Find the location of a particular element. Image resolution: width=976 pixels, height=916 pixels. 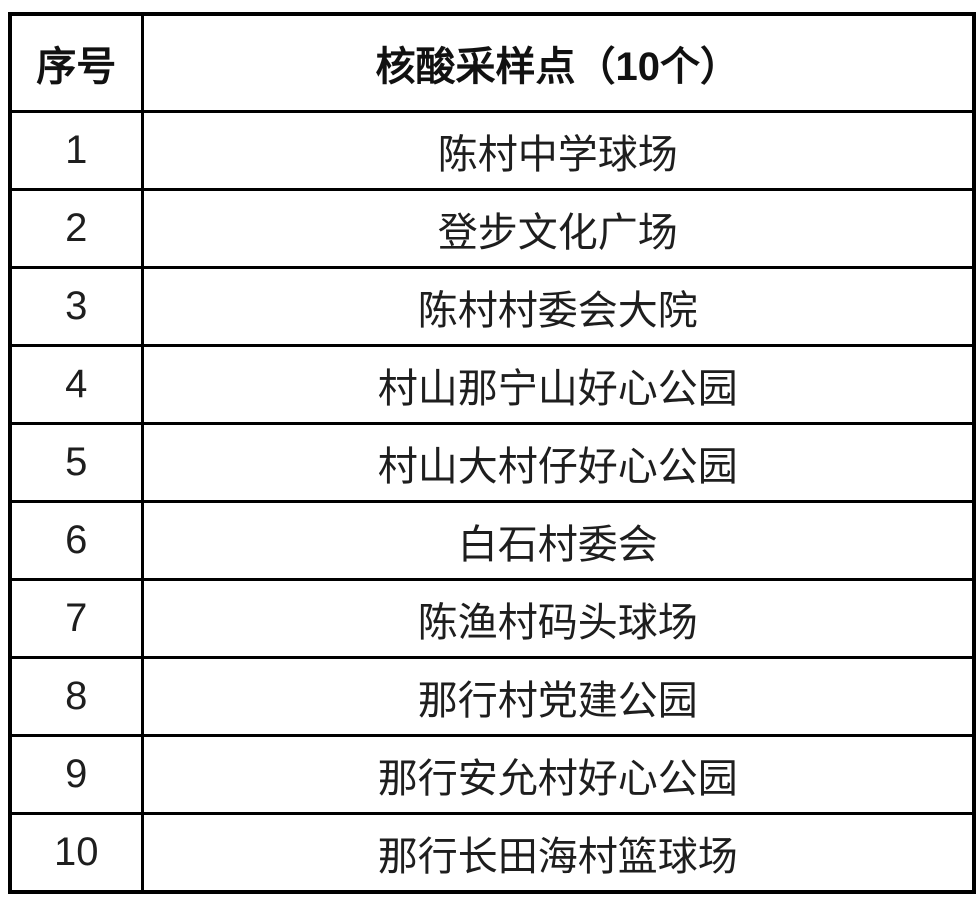

column-header-serial-number: 序号 is located at coordinates (76, 62).